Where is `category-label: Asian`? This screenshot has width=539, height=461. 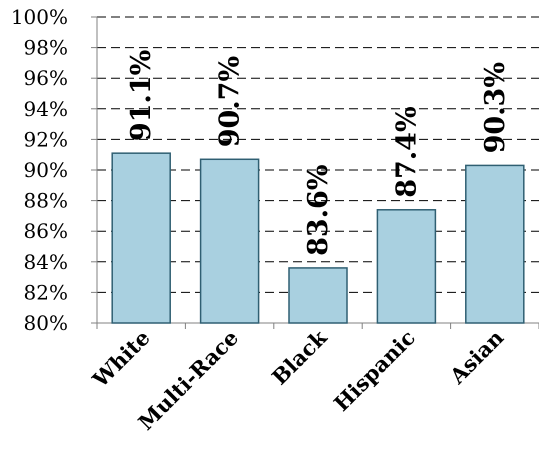 category-label: Asian is located at coordinates (476, 357).